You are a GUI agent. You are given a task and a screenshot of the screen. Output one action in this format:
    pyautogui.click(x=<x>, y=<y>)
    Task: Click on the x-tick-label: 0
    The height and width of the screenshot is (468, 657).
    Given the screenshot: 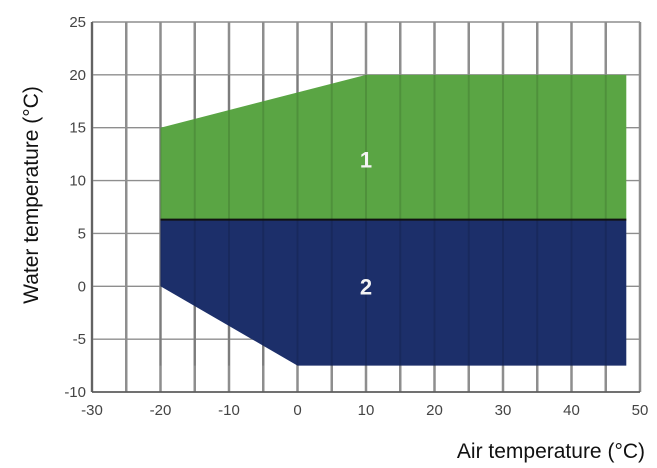 What is the action you would take?
    pyautogui.click(x=297, y=410)
    